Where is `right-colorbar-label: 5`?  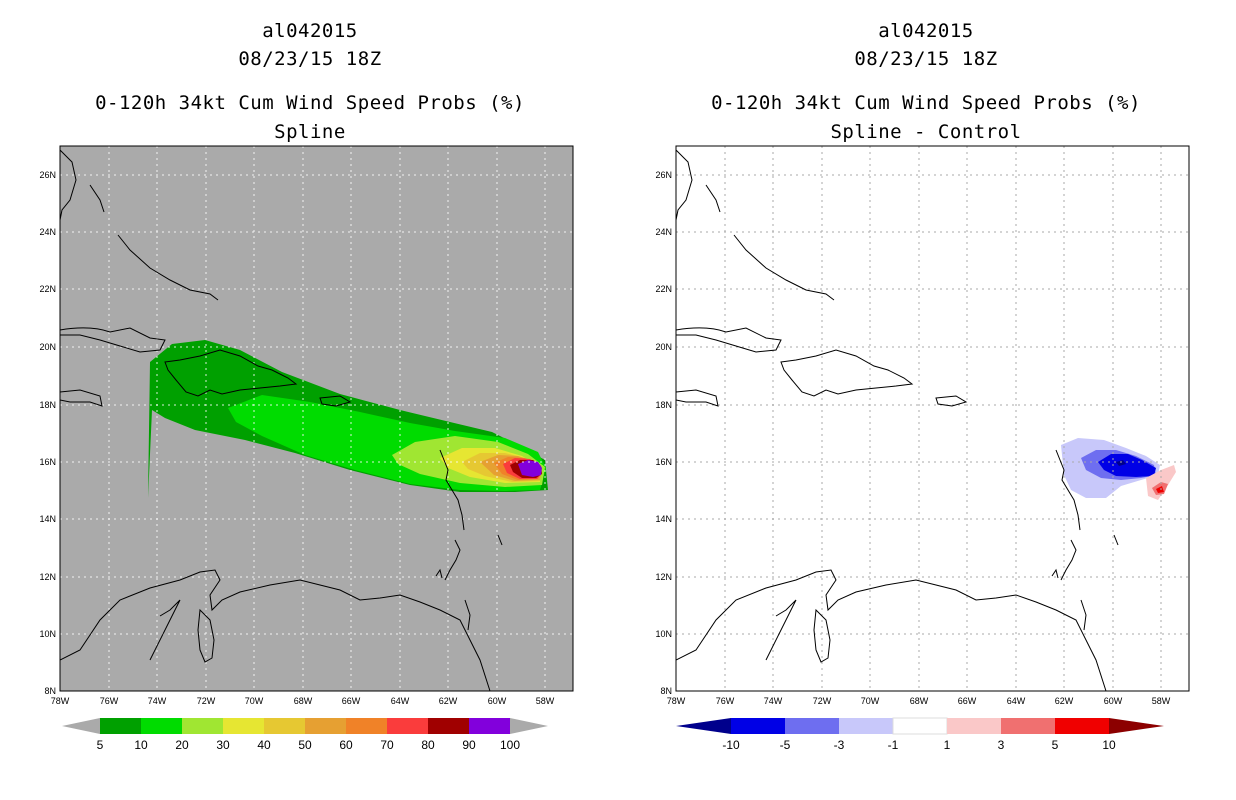
right-colorbar-label: 5 is located at coordinates (1055, 745).